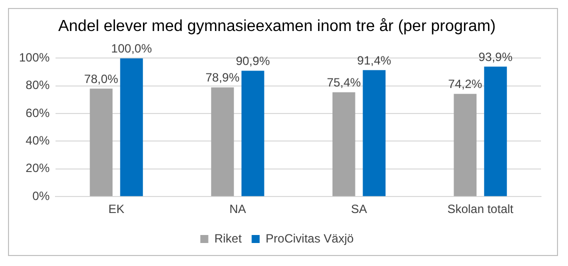 This screenshot has height=266, width=568. I want to click on data-label: 75,4%, so click(344, 83).